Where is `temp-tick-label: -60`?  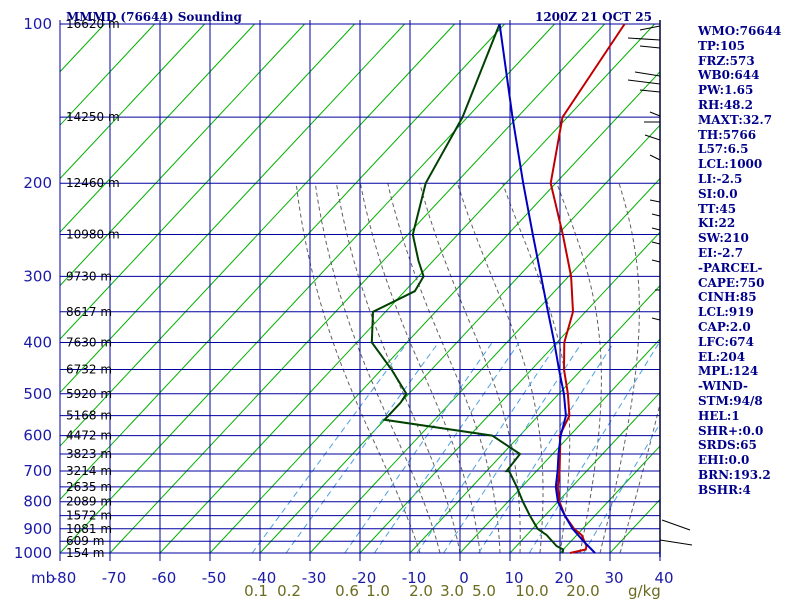
temp-tick-label: -60 is located at coordinates (164, 578).